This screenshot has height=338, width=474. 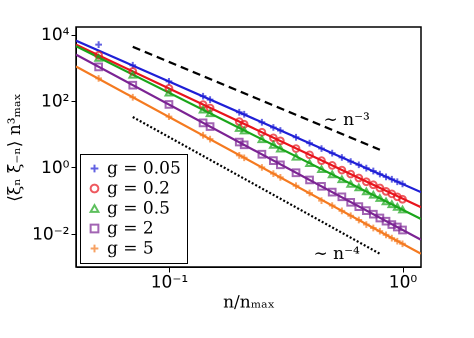 What do you see at coordinates (138, 208) in the screenshot?
I see `legend-label: g = 0.5` at bounding box center [138, 208].